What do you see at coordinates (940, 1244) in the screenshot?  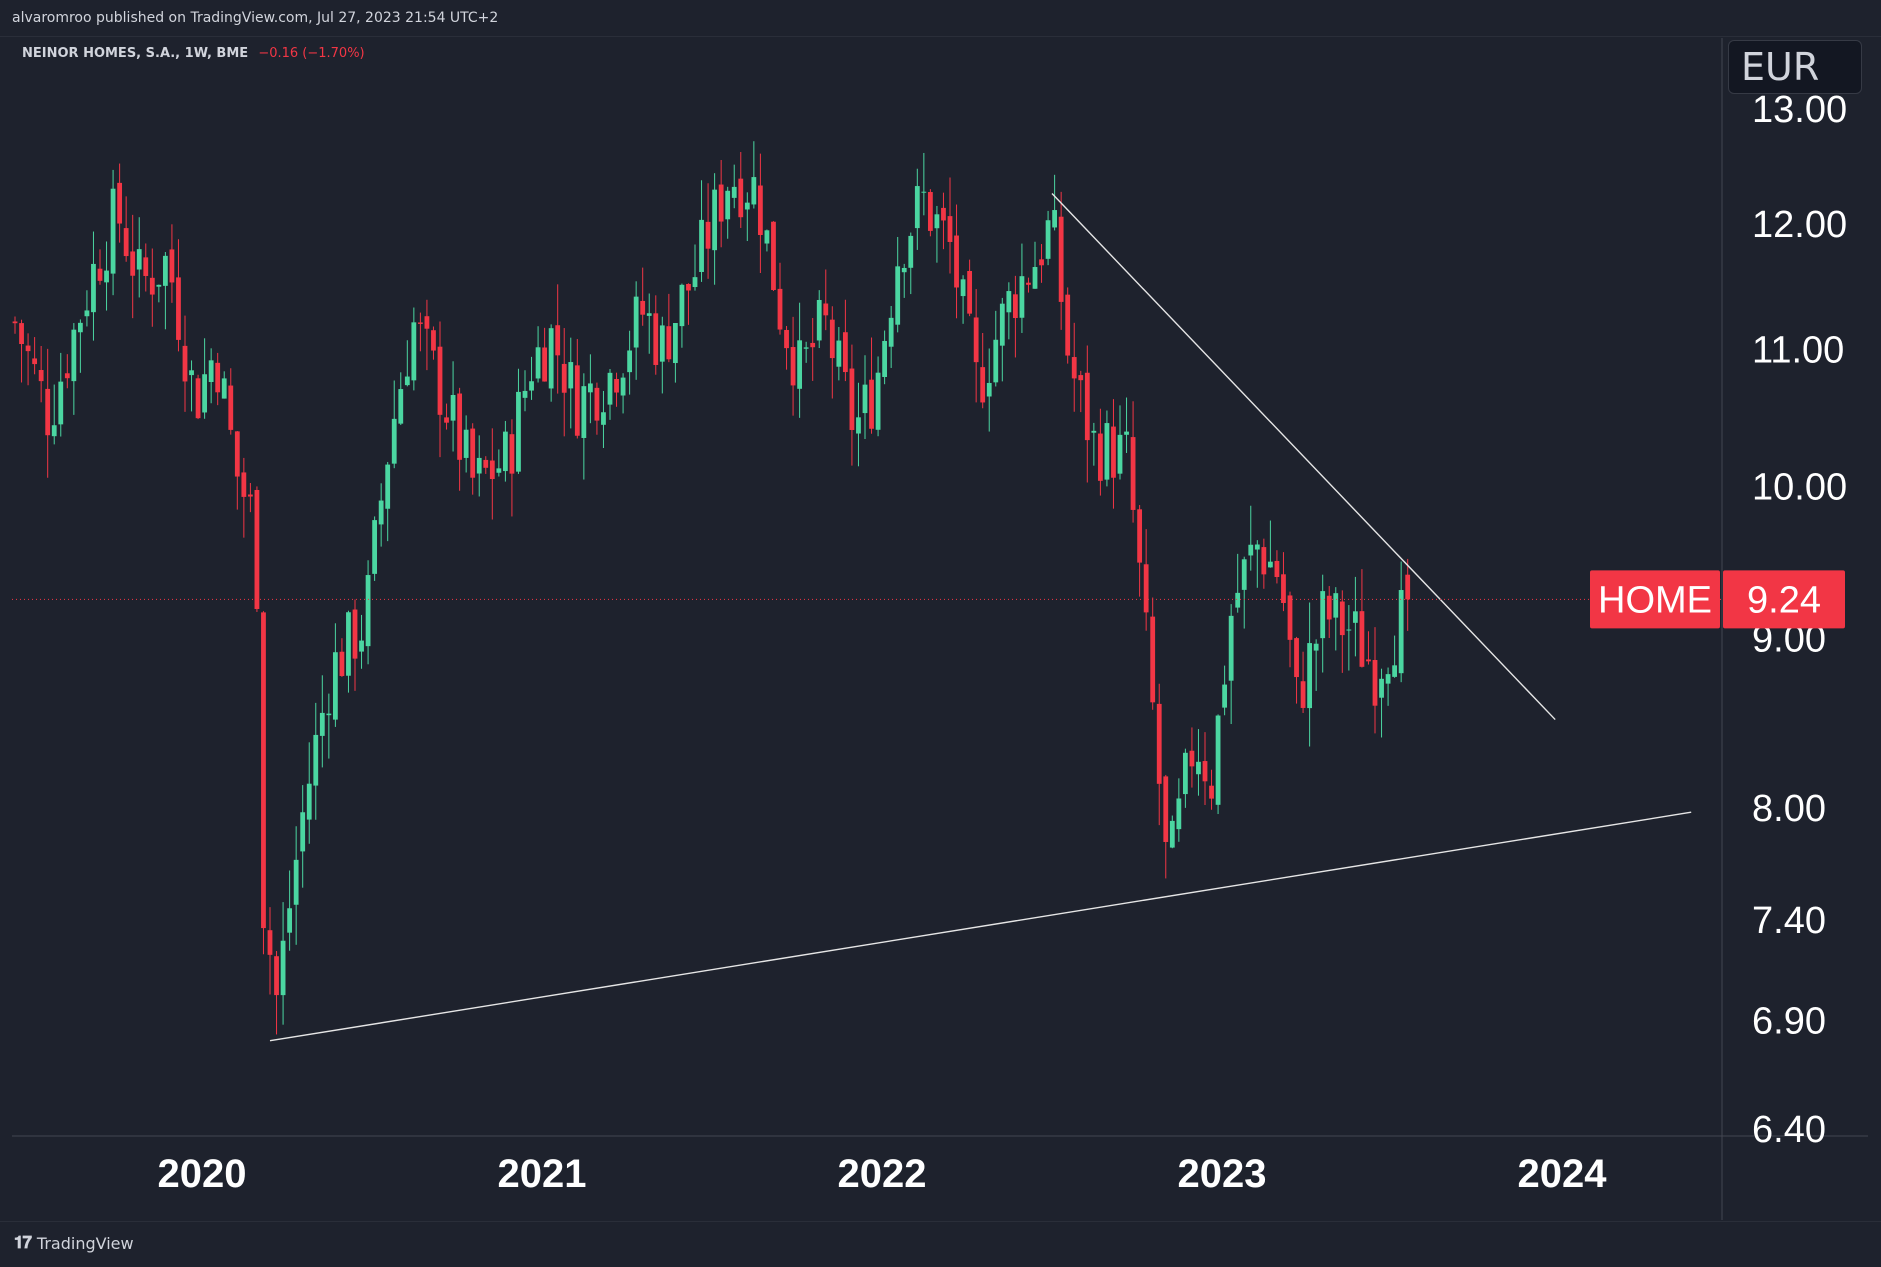 I see `footer: 𝟏𝟕 TradingView` at bounding box center [940, 1244].